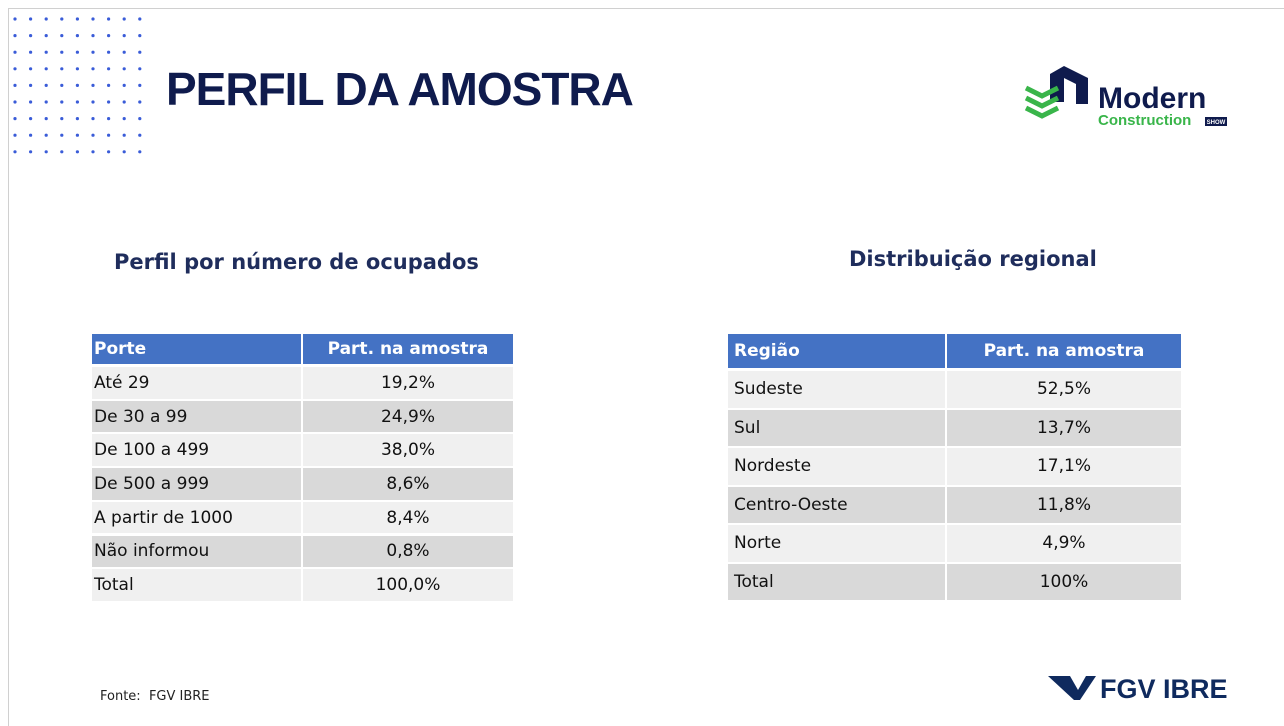 The height and width of the screenshot is (726, 1284). What do you see at coordinates (1064, 389) in the screenshot?
I see `row-value: 52,5%` at bounding box center [1064, 389].